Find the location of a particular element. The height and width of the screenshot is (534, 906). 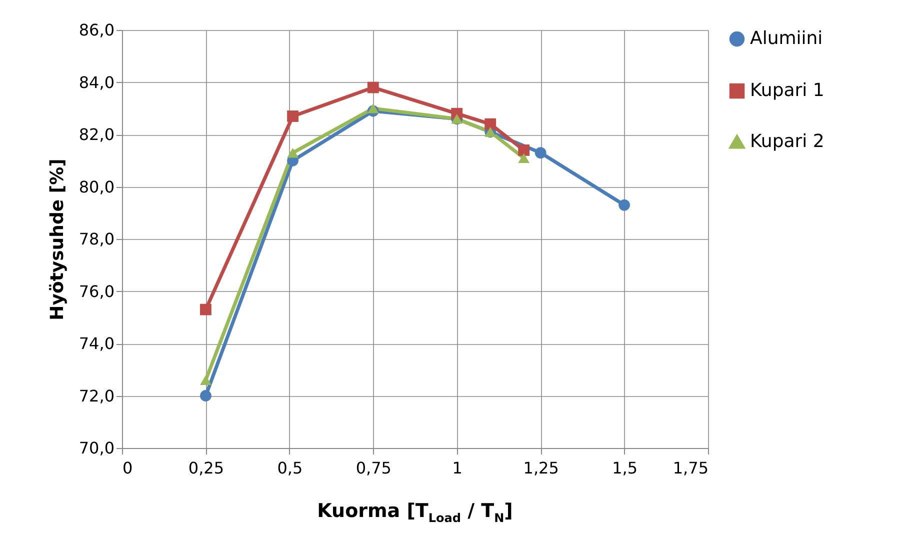

x-tick-label: 1,75 is located at coordinates (690, 468).